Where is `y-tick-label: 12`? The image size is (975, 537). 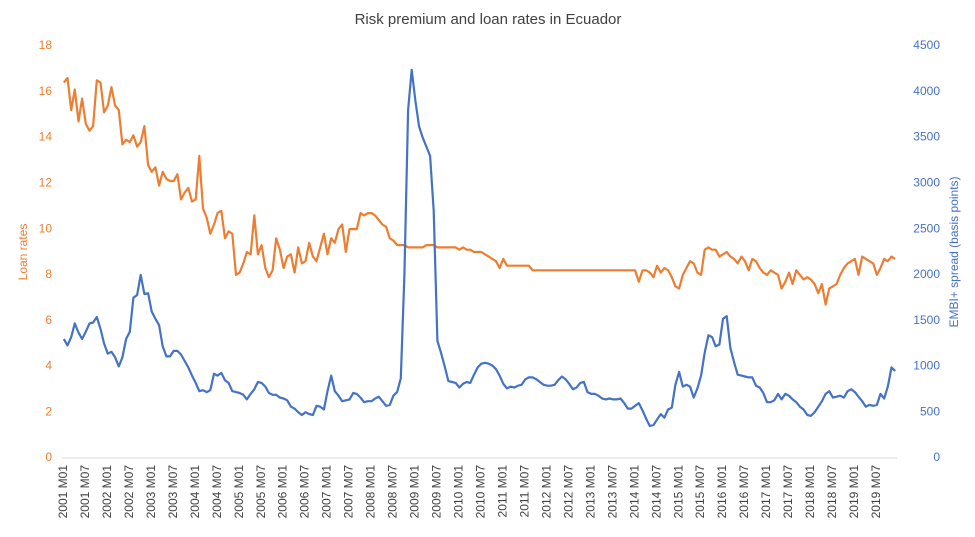 y-tick-label: 12 is located at coordinates (46, 183).